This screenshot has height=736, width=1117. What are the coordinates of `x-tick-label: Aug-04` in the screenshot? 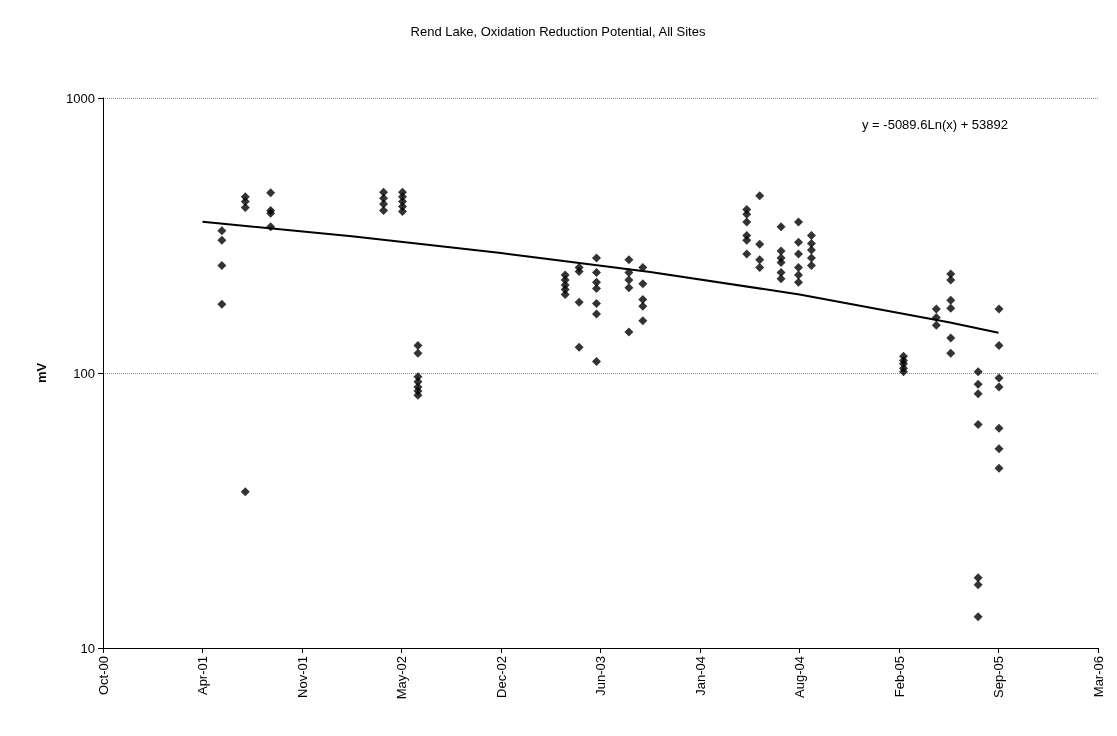 It's located at (799, 677).